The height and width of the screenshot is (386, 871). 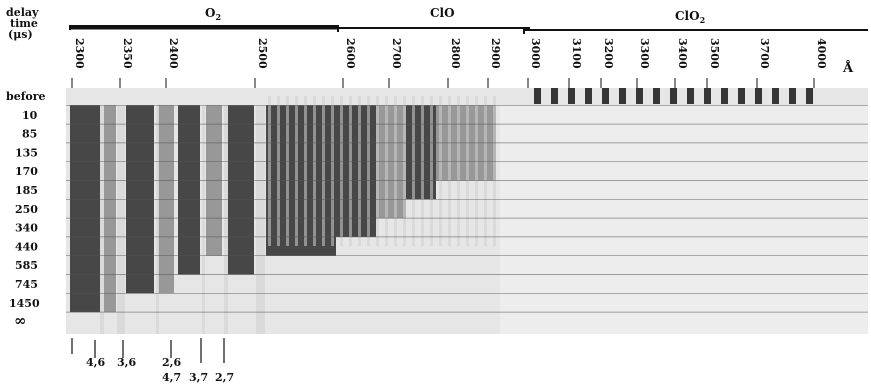 I want to click on band-label-4-7: 4,7, so click(x=171, y=377).